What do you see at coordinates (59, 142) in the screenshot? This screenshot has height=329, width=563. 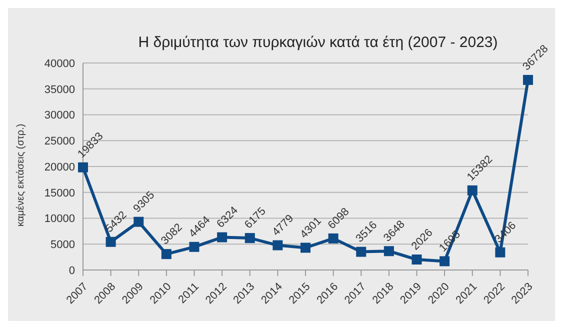 I see `y-tick-label: 25000` at bounding box center [59, 142].